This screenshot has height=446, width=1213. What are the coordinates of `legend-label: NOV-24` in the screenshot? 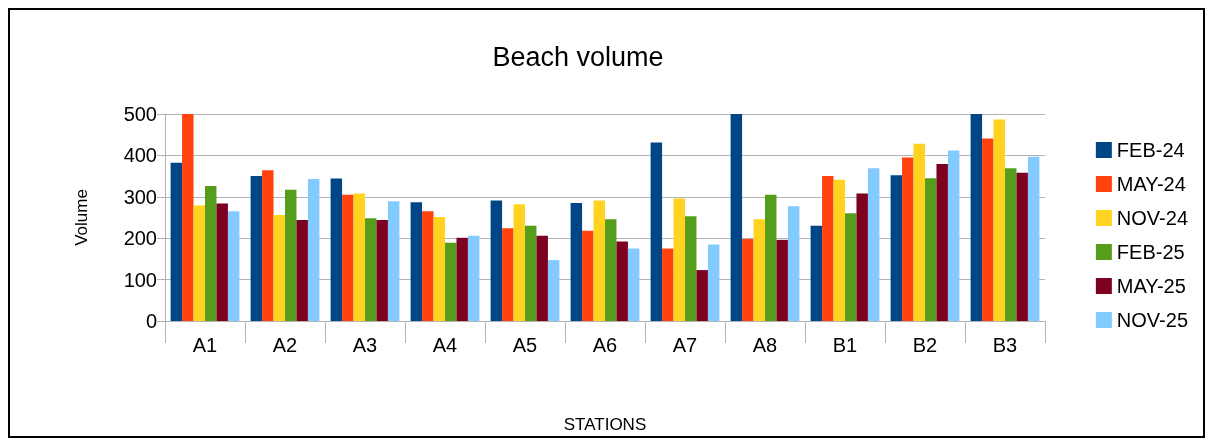 It's located at (1152, 218).